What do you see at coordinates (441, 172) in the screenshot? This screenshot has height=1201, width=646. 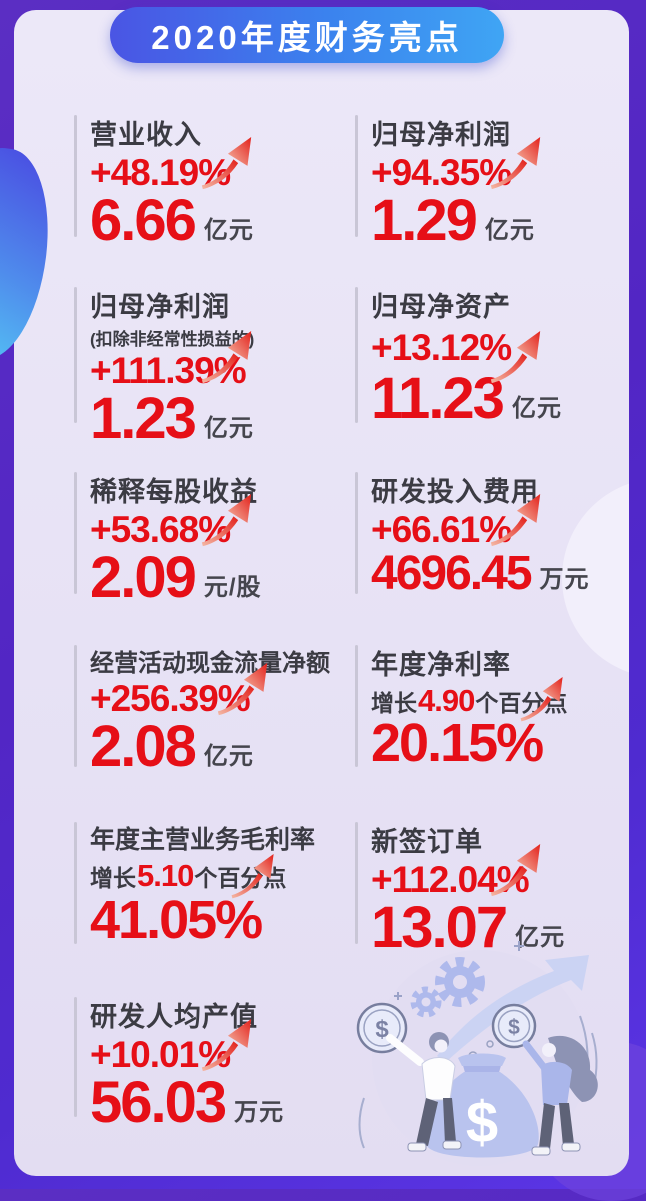 I see `metric-change: +94.35%` at bounding box center [441, 172].